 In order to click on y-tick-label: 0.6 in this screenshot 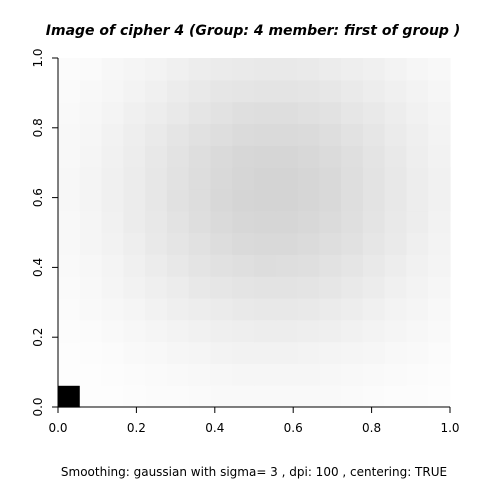, I will do `click(38, 197)`.